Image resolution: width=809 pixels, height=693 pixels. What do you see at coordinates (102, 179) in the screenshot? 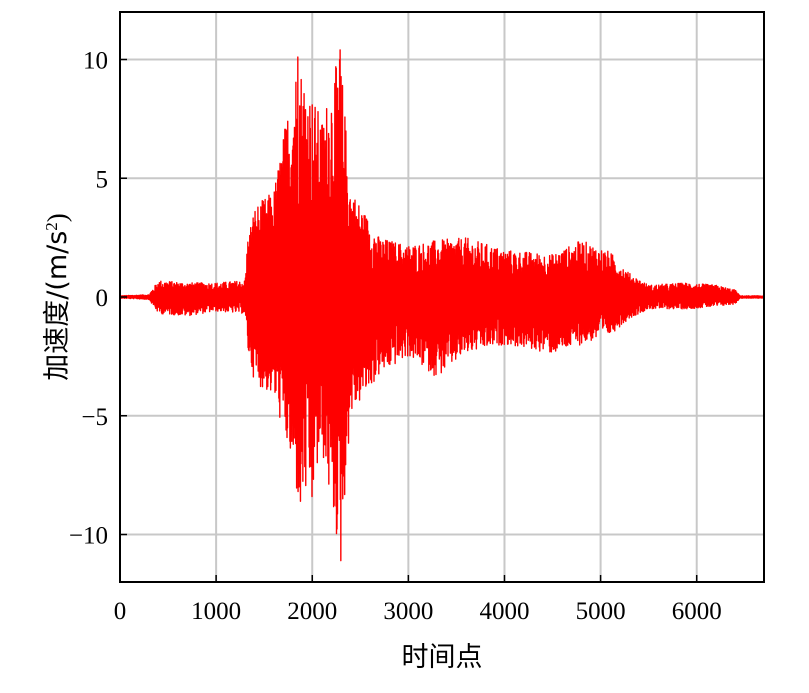
I see `y-tick-label: 5` at bounding box center [102, 179].